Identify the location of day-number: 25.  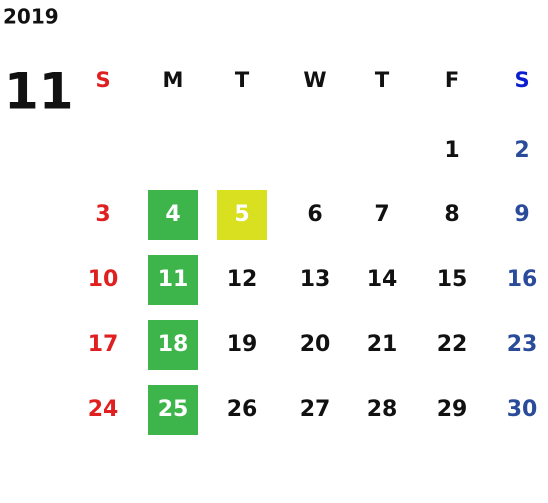
(173, 409).